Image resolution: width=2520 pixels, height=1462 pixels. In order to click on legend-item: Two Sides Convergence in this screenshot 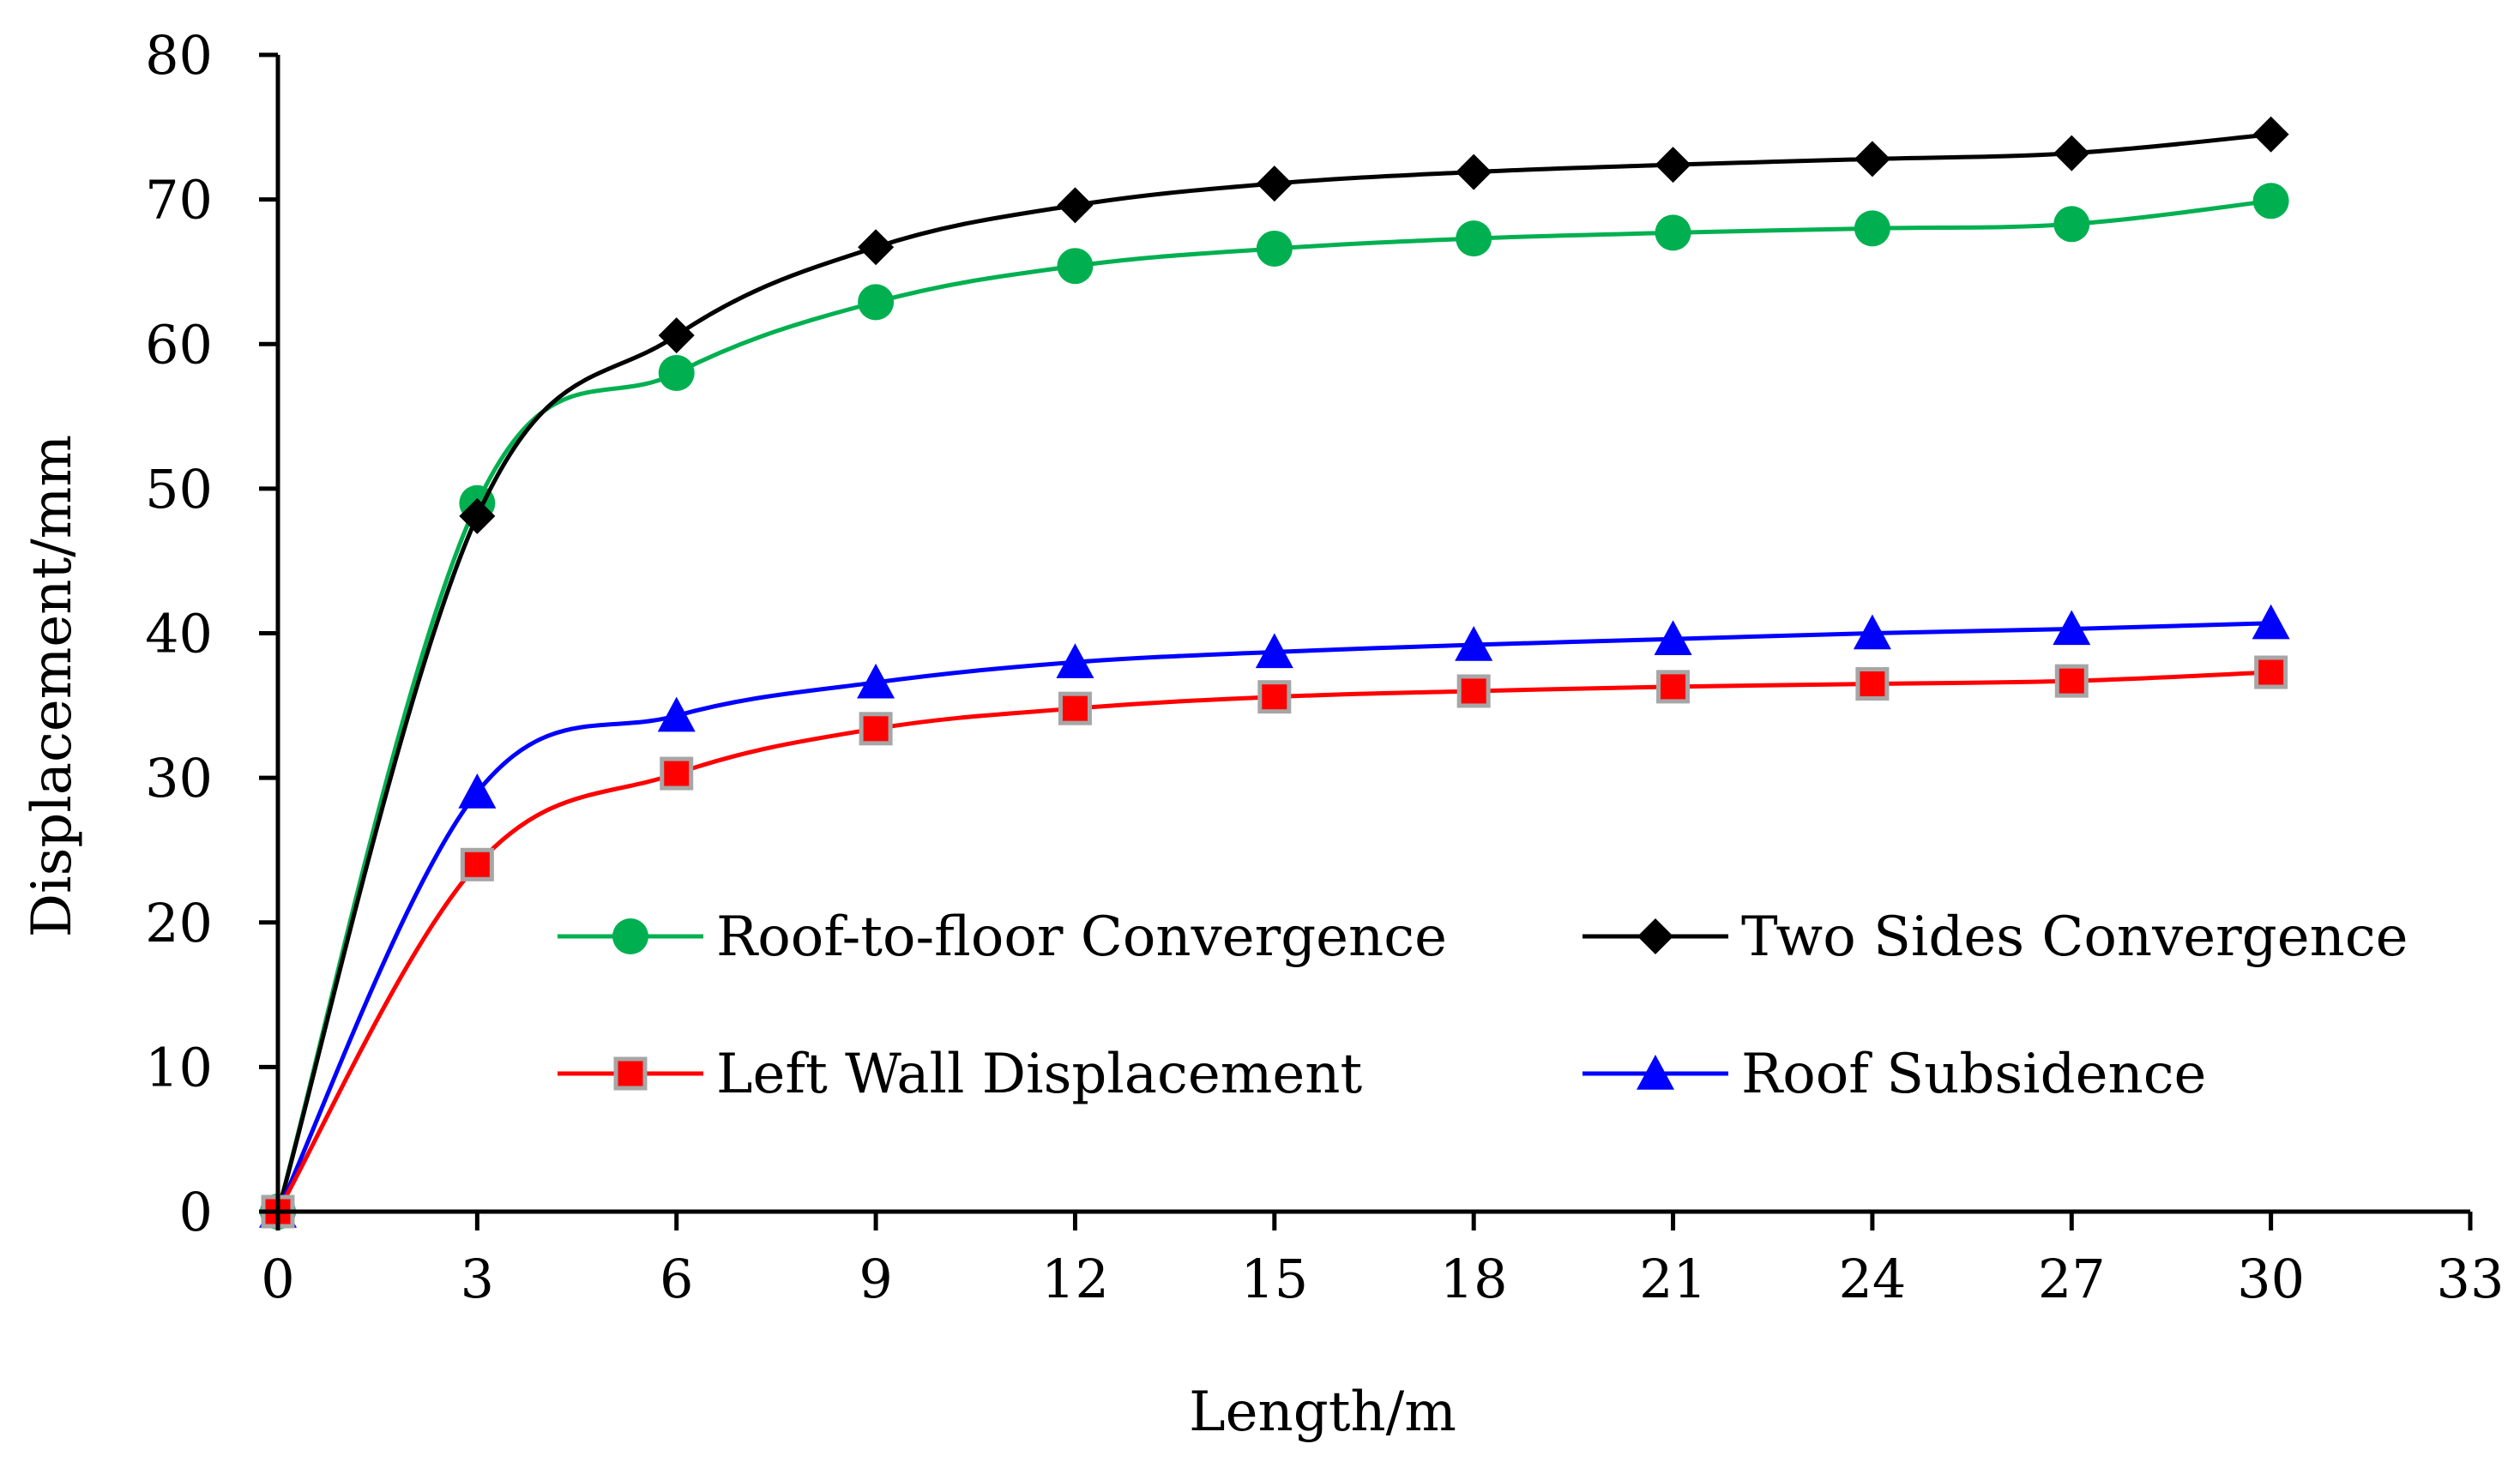, I will do `click(1995, 937)`.